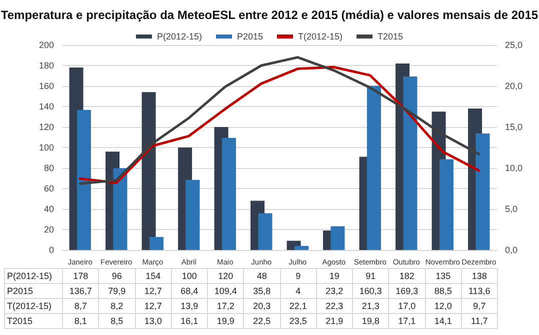 This screenshot has width=539, height=335. What do you see at coordinates (29, 306) in the screenshot?
I see `text: T(2012-15)` at bounding box center [29, 306].